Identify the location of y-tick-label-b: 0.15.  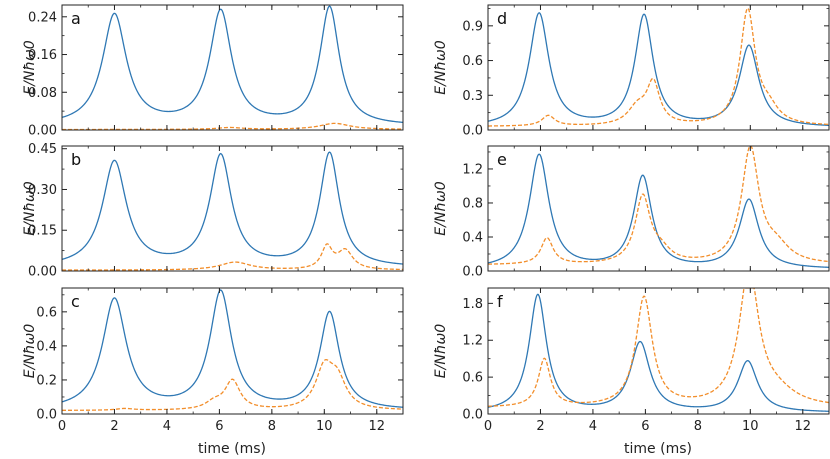
(42, 231).